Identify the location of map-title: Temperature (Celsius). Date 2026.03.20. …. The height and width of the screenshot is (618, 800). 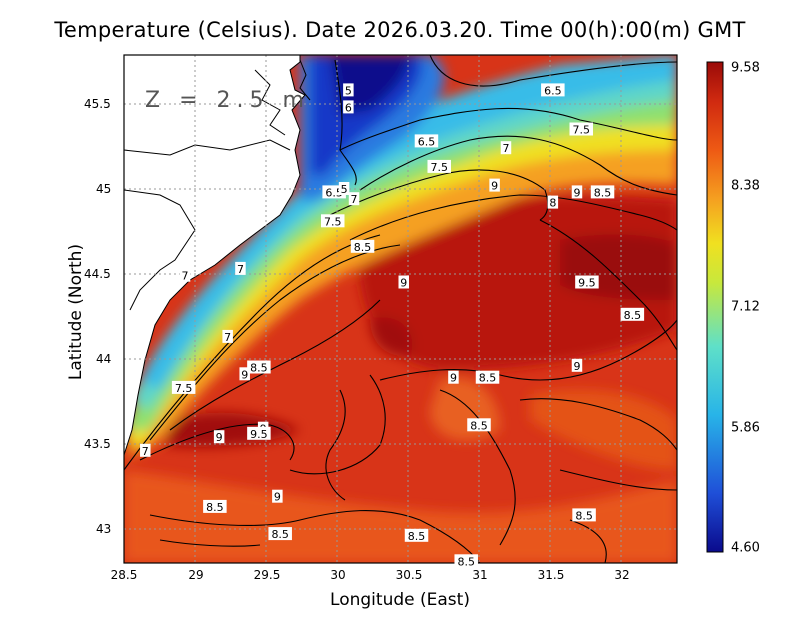
(400, 30).